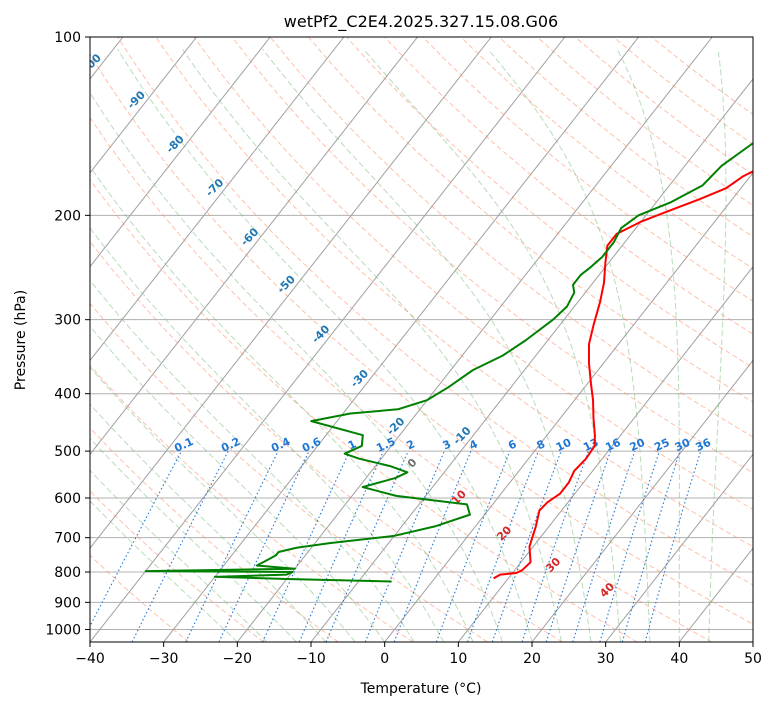  I want to click on mixing-ratio-label: 16, so click(613, 445).